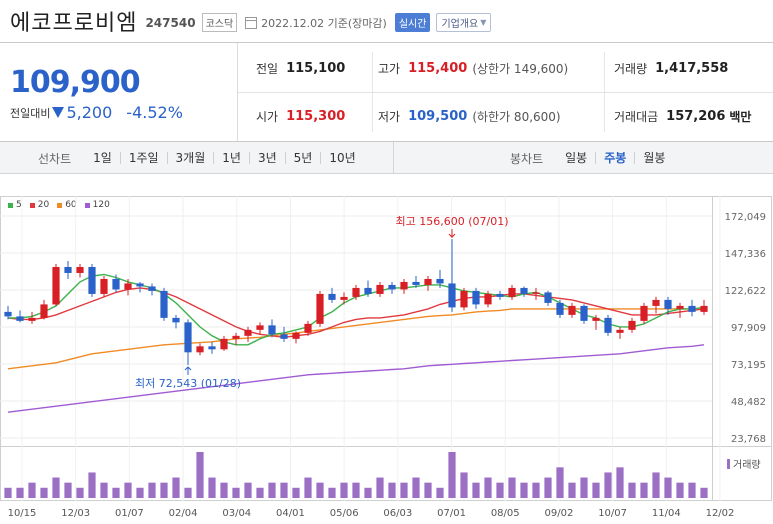 The width and height of the screenshot is (773, 524). What do you see at coordinates (653, 158) in the screenshot?
I see `tab-monthly: 월봉` at bounding box center [653, 158].